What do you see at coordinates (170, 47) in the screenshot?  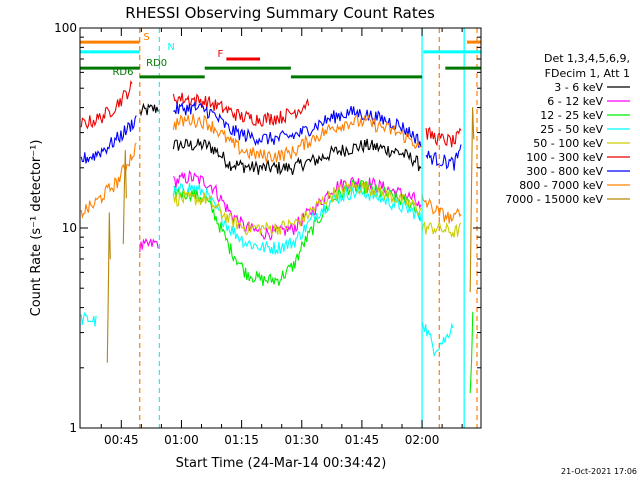 I see `flag-label-n: N` at bounding box center [170, 47].